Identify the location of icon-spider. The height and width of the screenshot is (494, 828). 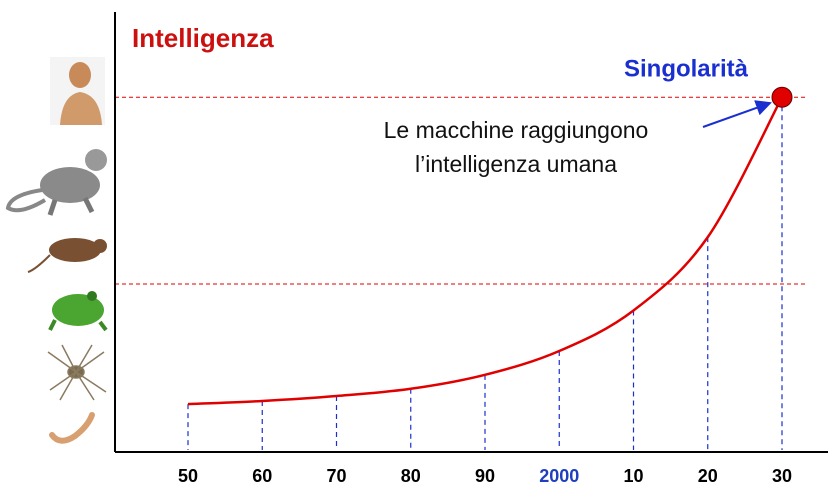
(77, 372).